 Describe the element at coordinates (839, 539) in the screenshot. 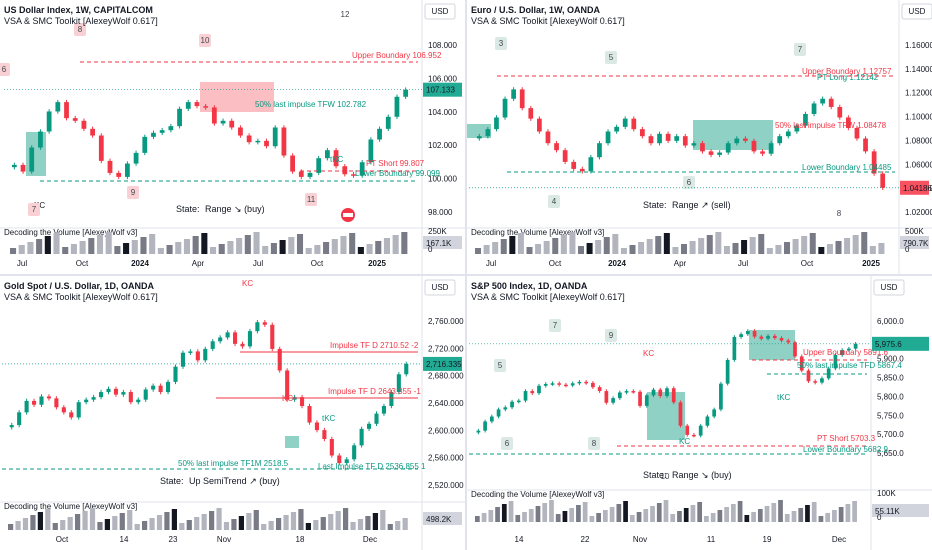

I see `x-tick-label: Dec` at that location.